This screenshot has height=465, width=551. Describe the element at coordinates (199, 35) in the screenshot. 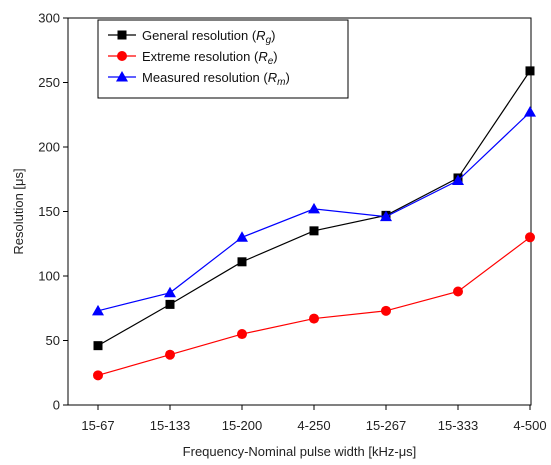

I see `legend-label-name: General resolution (` at that location.